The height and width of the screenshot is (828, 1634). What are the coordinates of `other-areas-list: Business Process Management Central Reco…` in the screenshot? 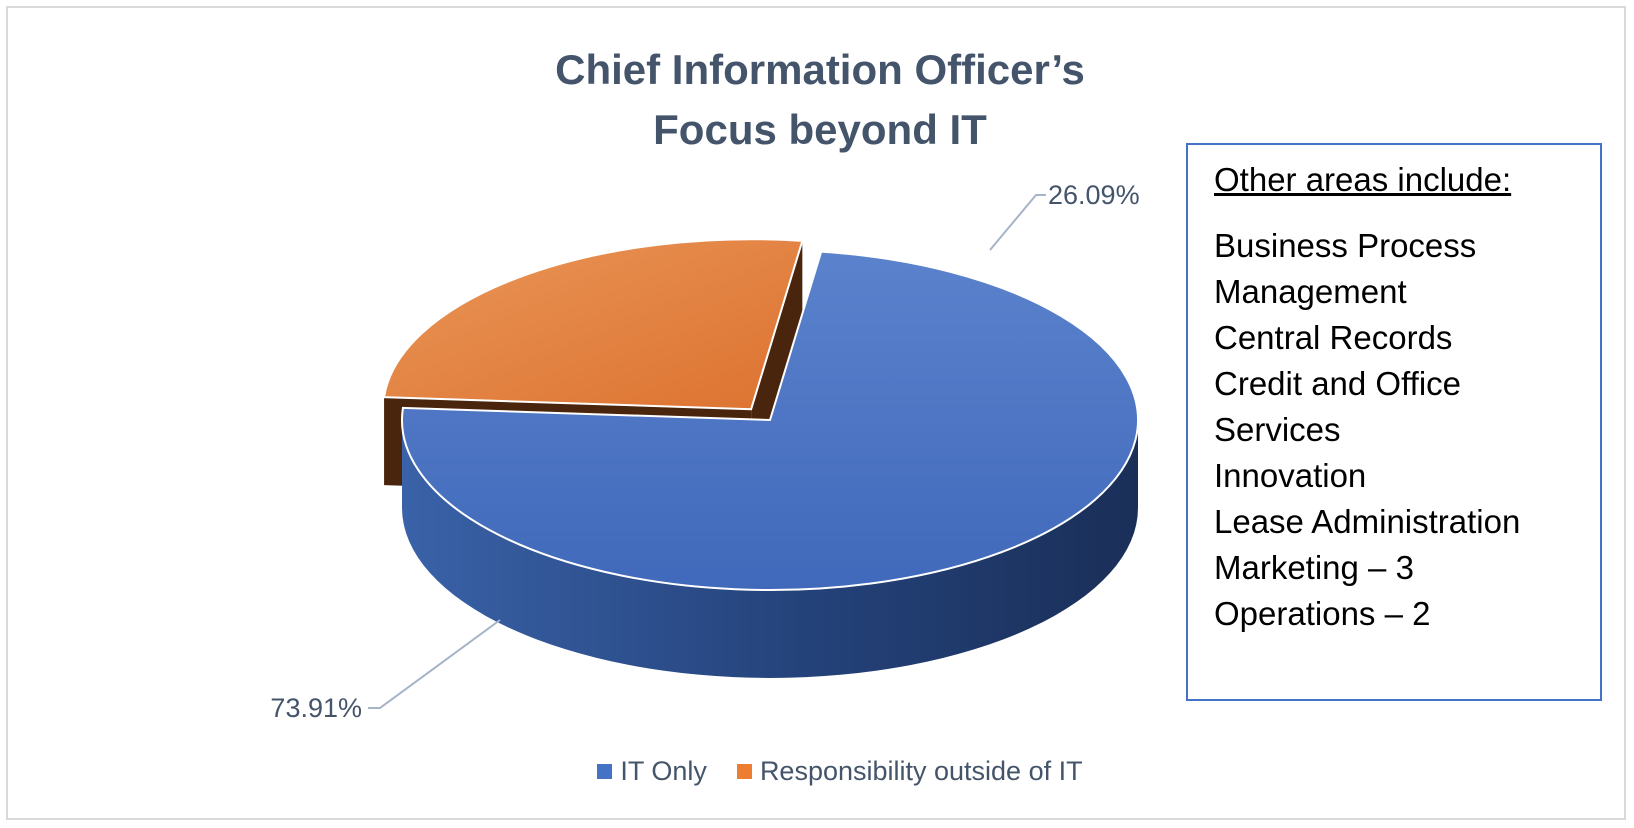 It's located at (1407, 430).